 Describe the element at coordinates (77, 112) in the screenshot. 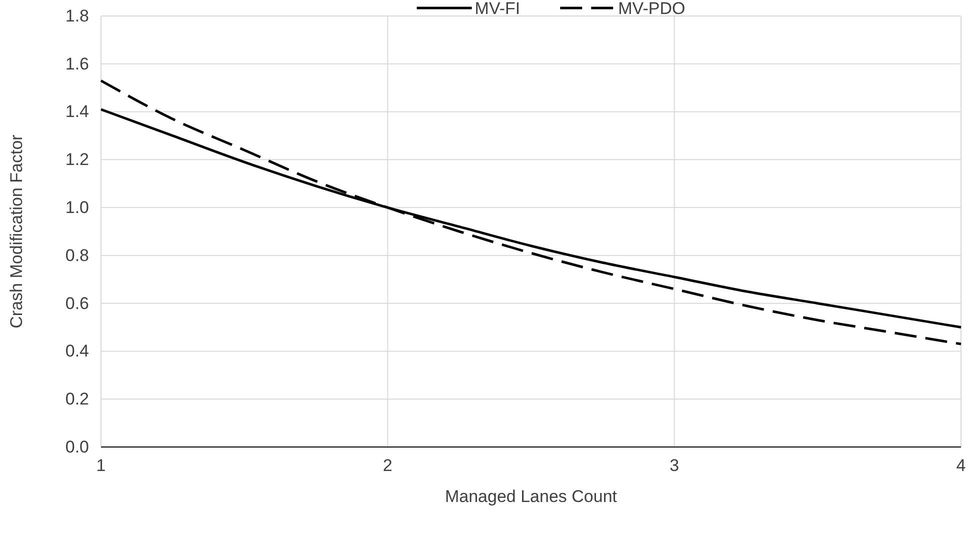

I see `y-tick-label: 1.4` at that location.